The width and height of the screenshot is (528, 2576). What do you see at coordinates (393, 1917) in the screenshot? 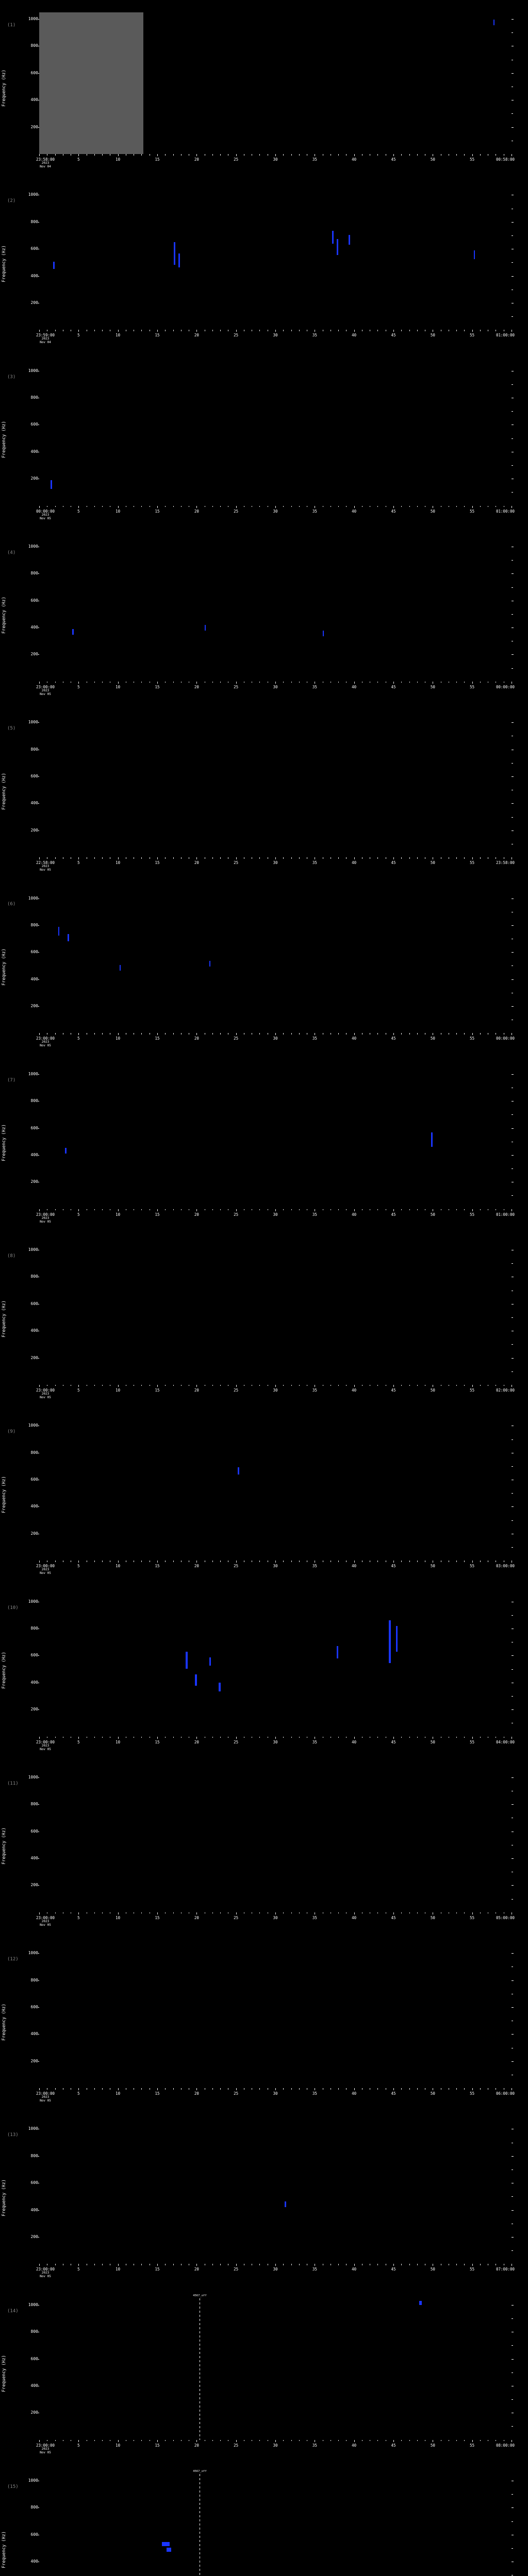
I see `x-tick-label: 45` at bounding box center [393, 1917].